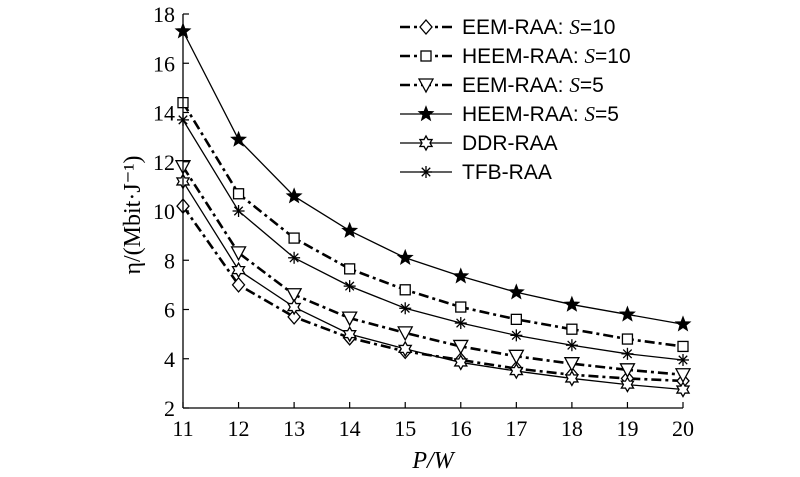 This screenshot has width=800, height=477. What do you see at coordinates (164, 63) in the screenshot?
I see `y-tick-label: 16` at bounding box center [164, 63].